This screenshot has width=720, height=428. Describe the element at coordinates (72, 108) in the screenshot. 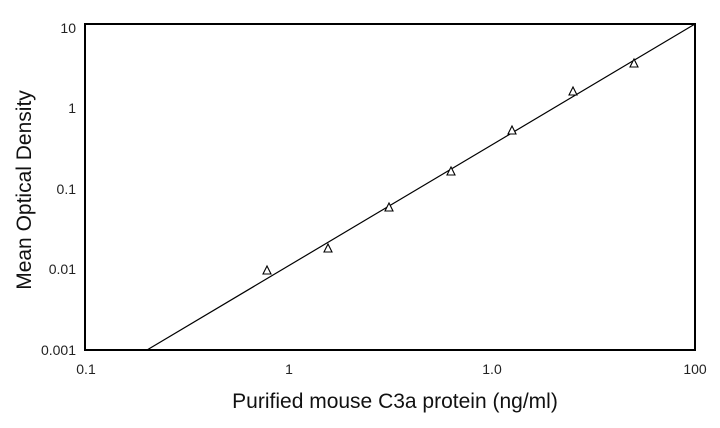

I see `y-tick-label: 1` at that location.